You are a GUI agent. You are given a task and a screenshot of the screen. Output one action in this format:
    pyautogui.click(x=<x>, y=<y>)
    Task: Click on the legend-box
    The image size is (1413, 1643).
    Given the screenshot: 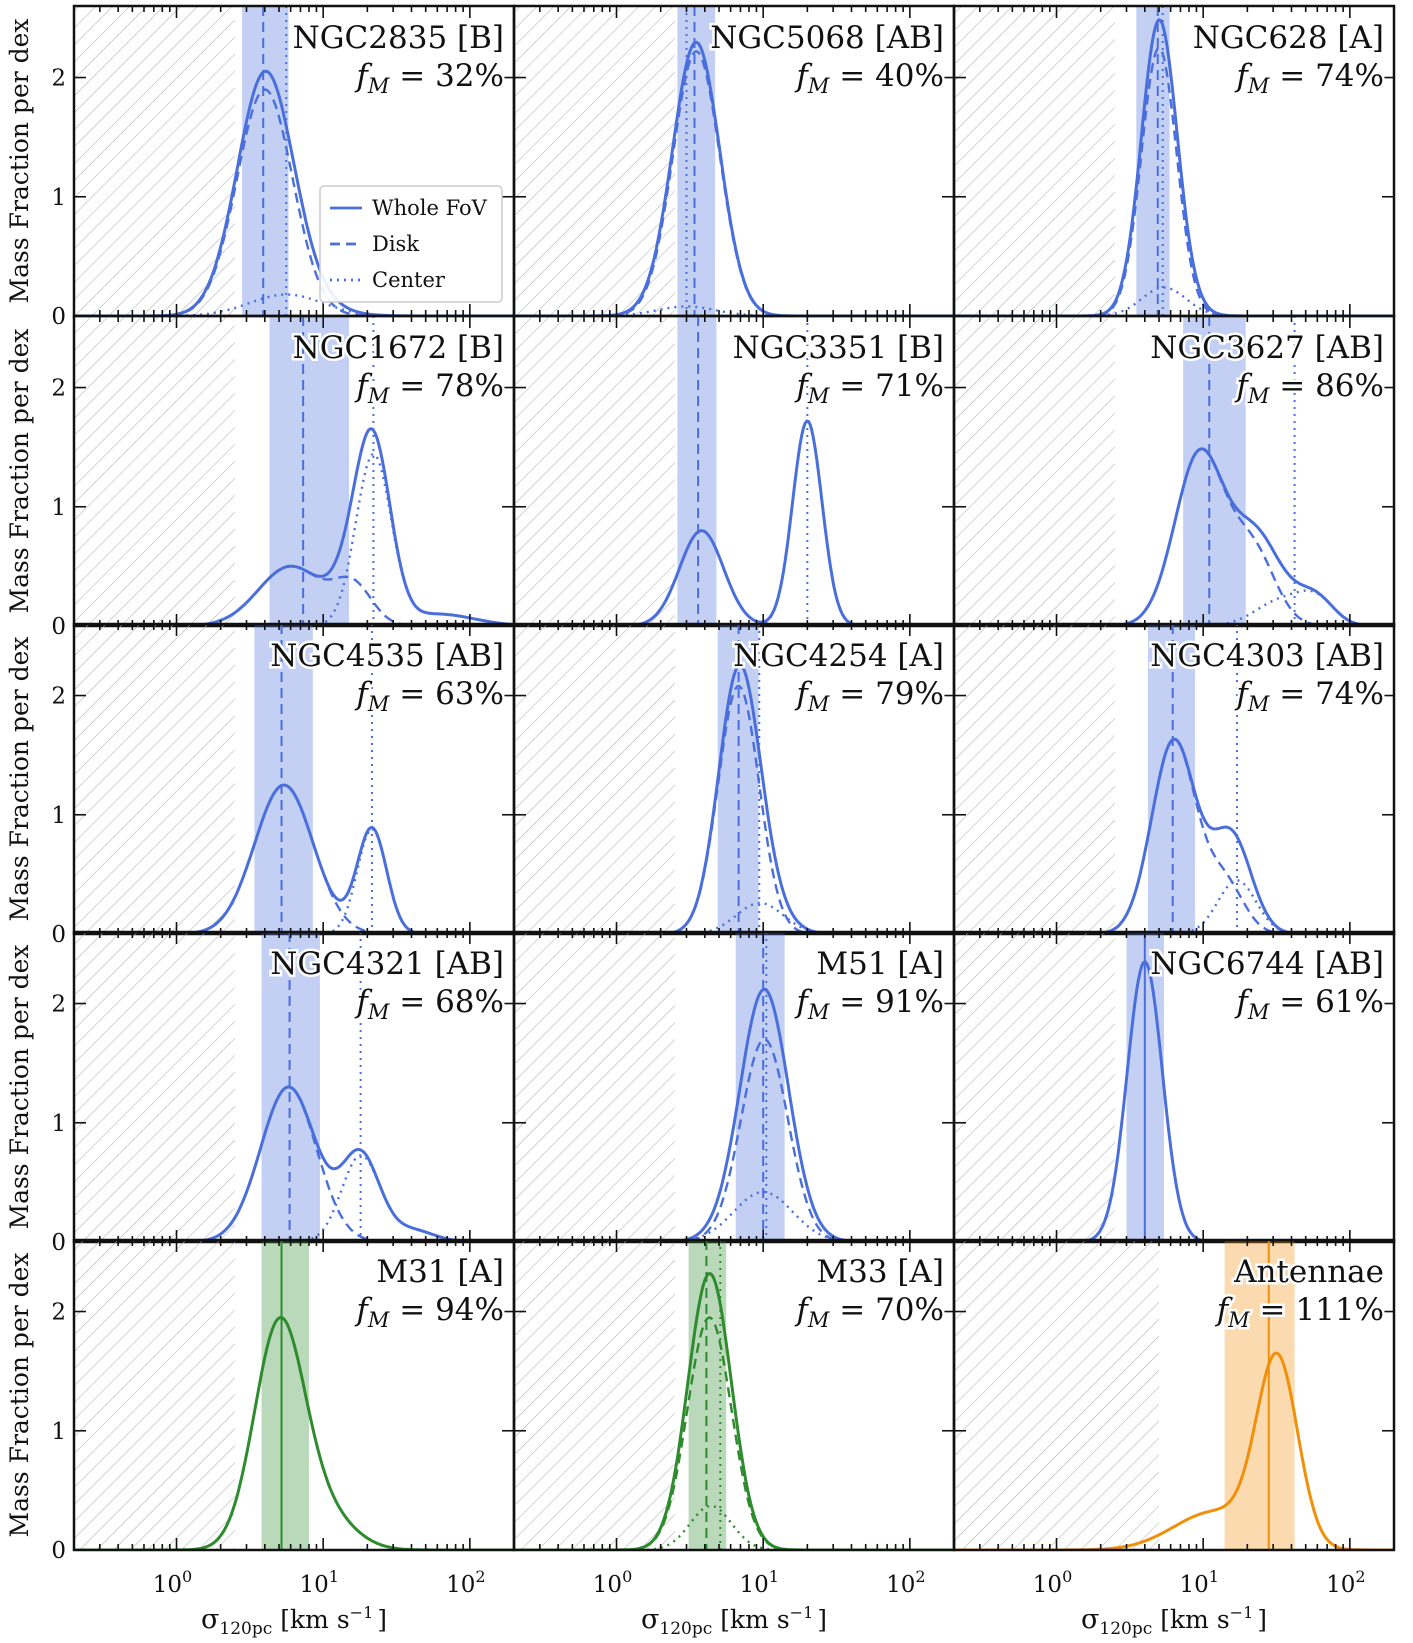 What is the action you would take?
    pyautogui.click(x=411, y=244)
    